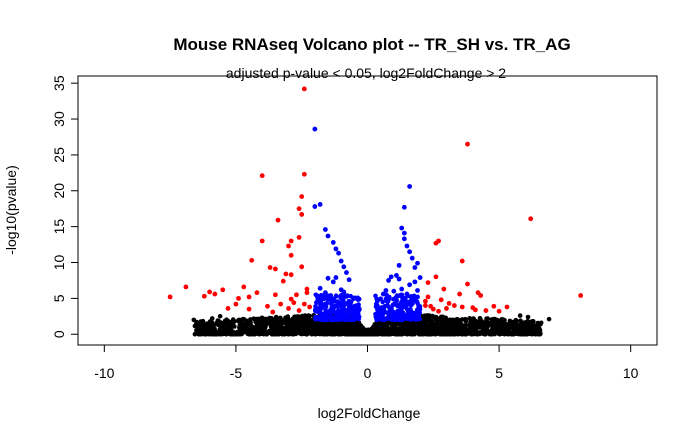 The width and height of the screenshot is (698, 443). I want to click on y-tick-label: 20, so click(59, 191).